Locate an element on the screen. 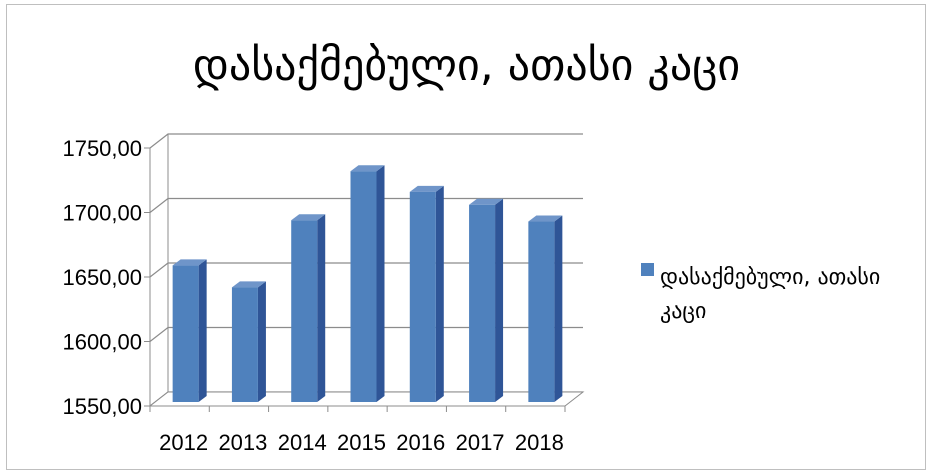 The height and width of the screenshot is (475, 933). y-tick-label: 1700,00 is located at coordinates (102, 213).